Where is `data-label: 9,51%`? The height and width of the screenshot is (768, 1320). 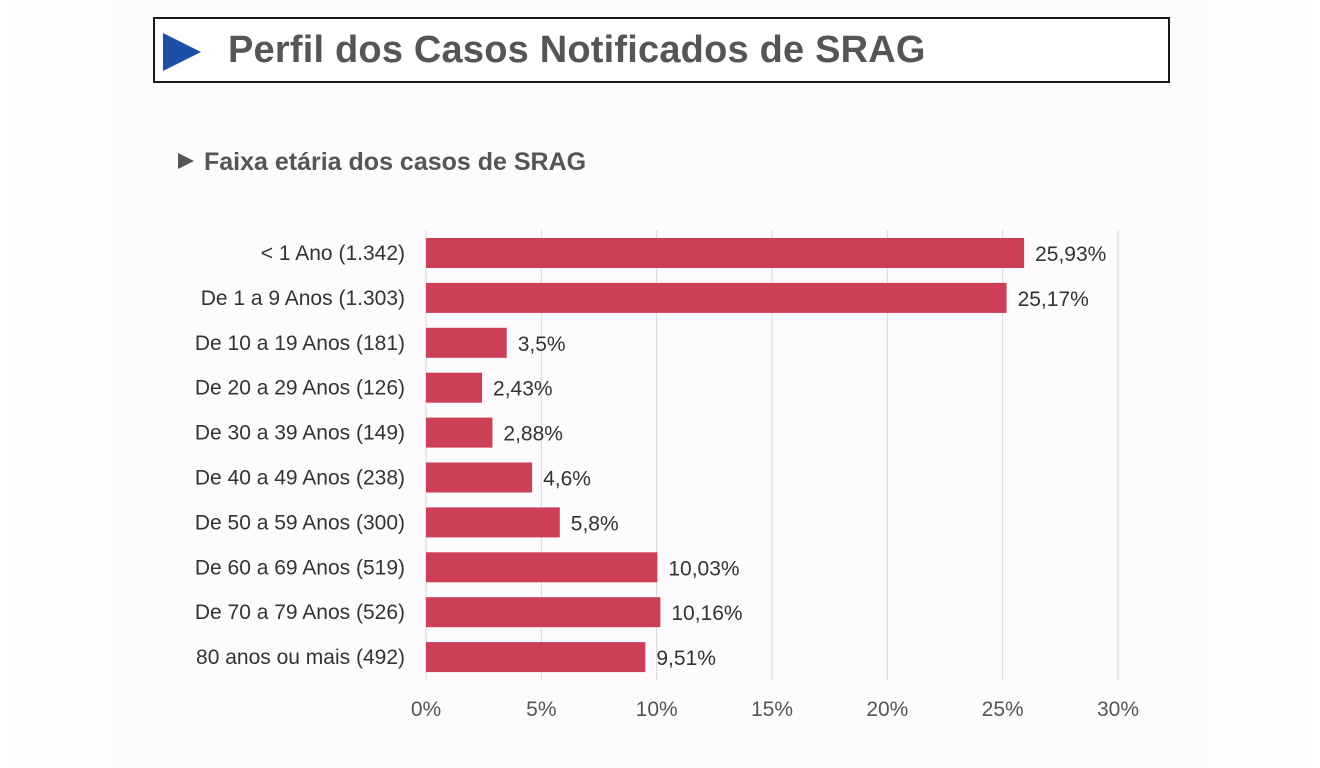 data-label: 9,51% is located at coordinates (686, 658).